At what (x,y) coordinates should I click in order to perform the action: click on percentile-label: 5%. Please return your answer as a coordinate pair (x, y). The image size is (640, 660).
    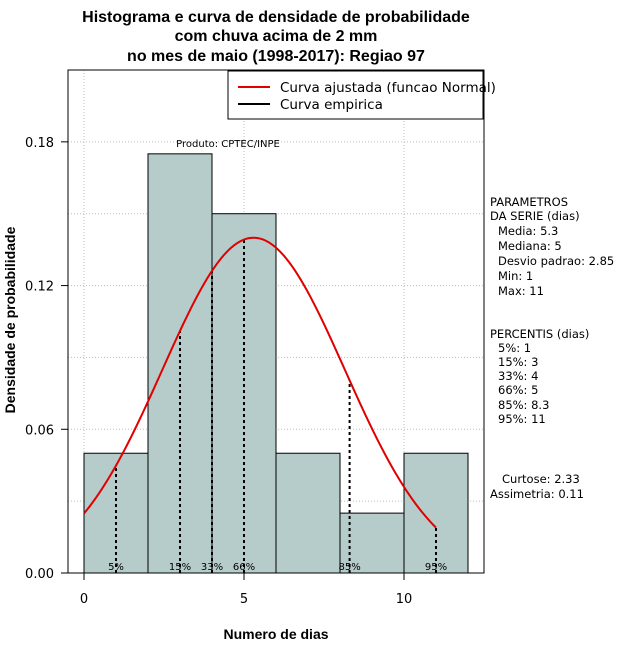
    Looking at the image, I should click on (116, 567).